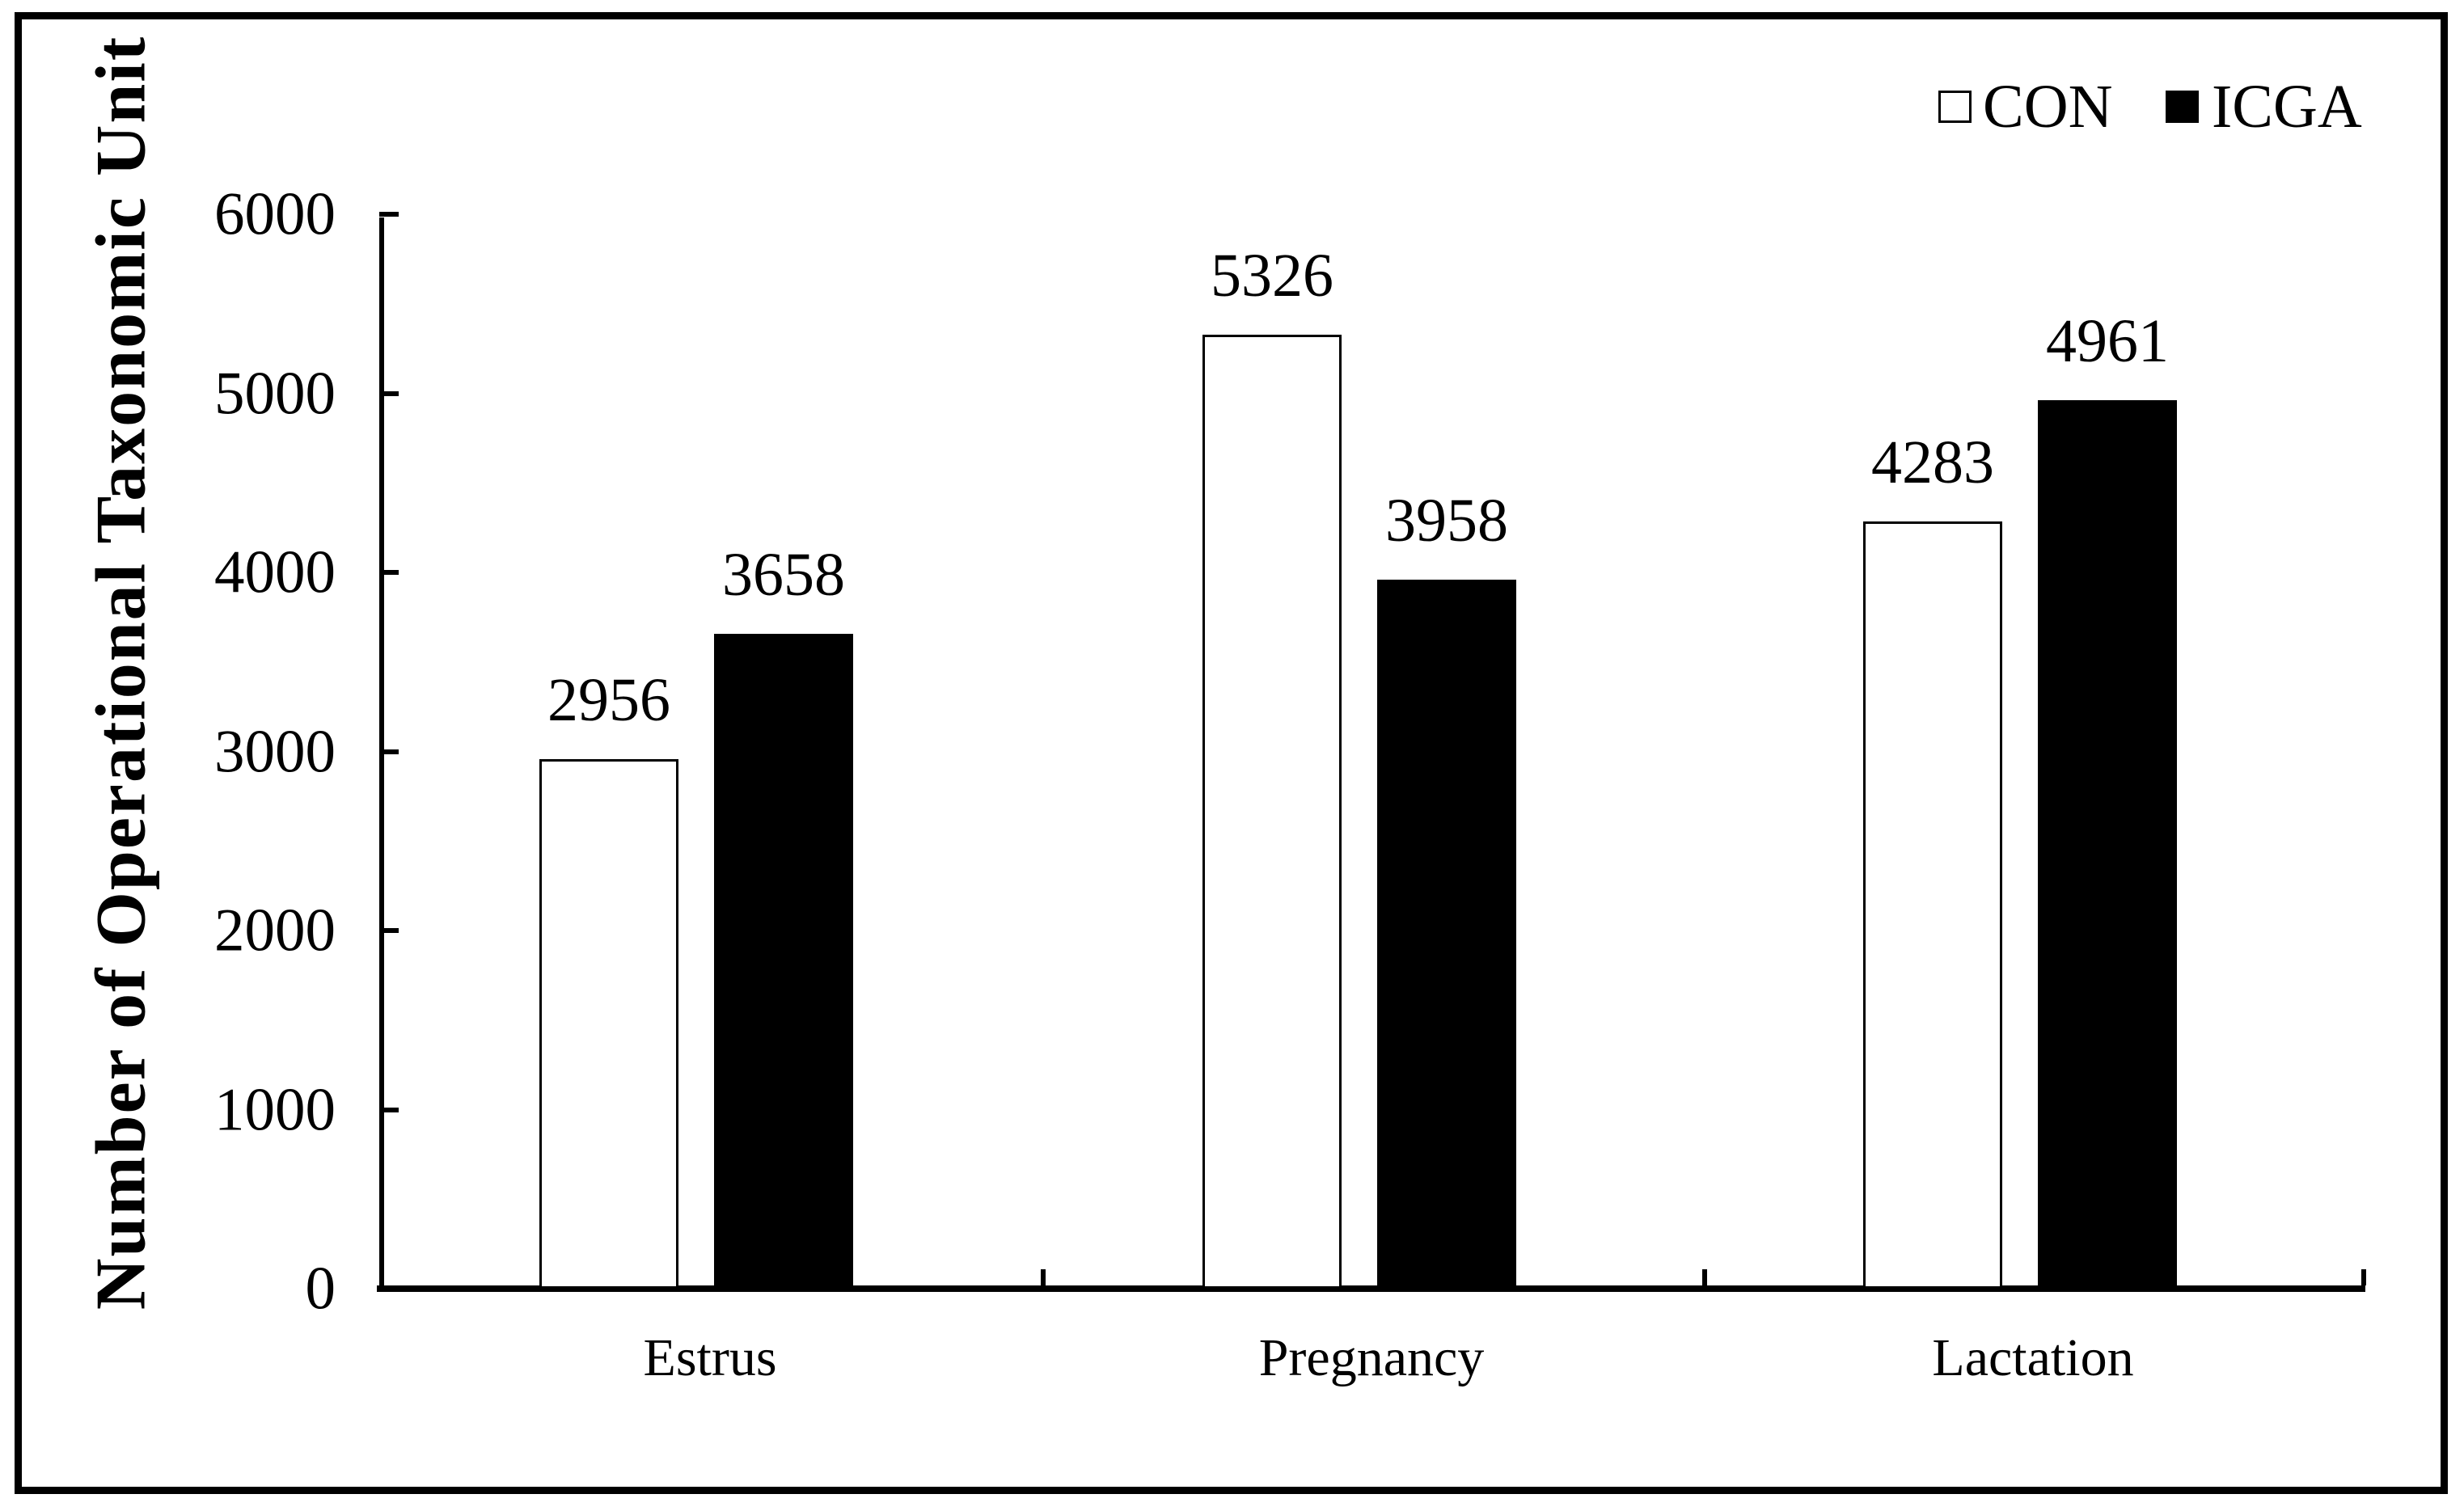 This screenshot has height=1511, width=2464. I want to click on y-axis-tick-label: 4000, so click(275, 572).